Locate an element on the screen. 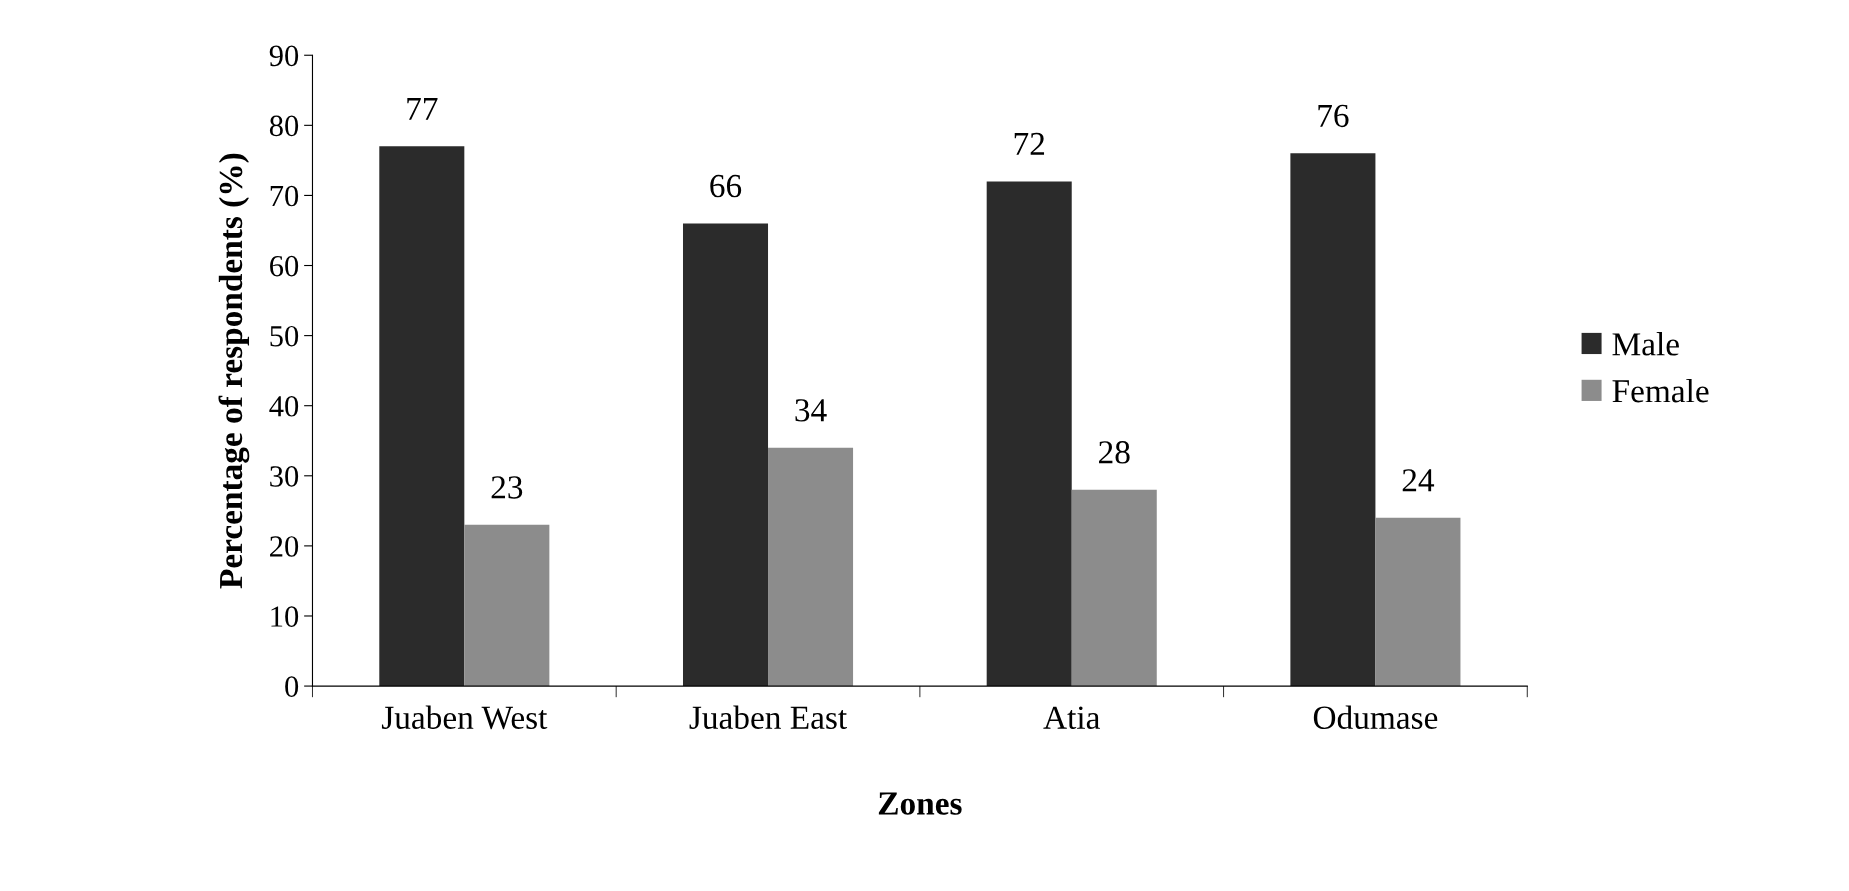 The width and height of the screenshot is (1849, 891). legend-label: Female is located at coordinates (1660, 390).